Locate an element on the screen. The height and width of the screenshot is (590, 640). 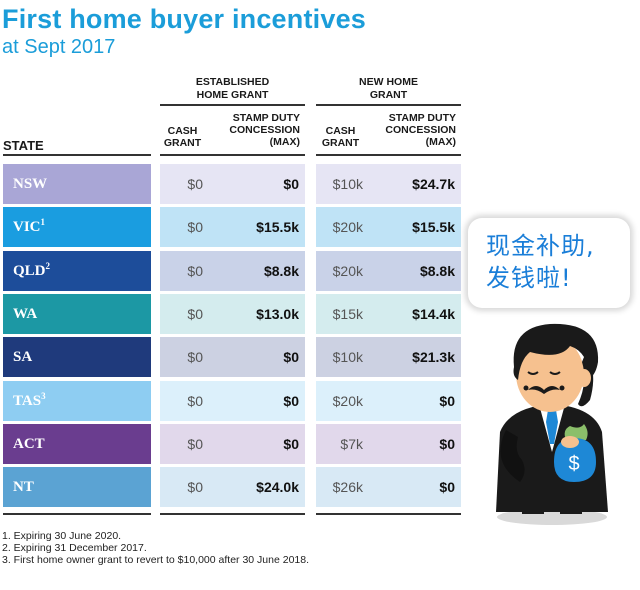
state-label: TAS3 is located at coordinates (77, 401).